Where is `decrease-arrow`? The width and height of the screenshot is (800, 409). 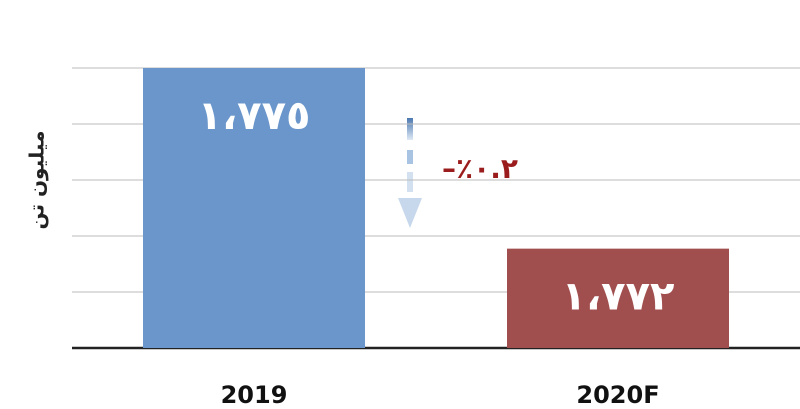
decrease-arrow is located at coordinates (410, 173).